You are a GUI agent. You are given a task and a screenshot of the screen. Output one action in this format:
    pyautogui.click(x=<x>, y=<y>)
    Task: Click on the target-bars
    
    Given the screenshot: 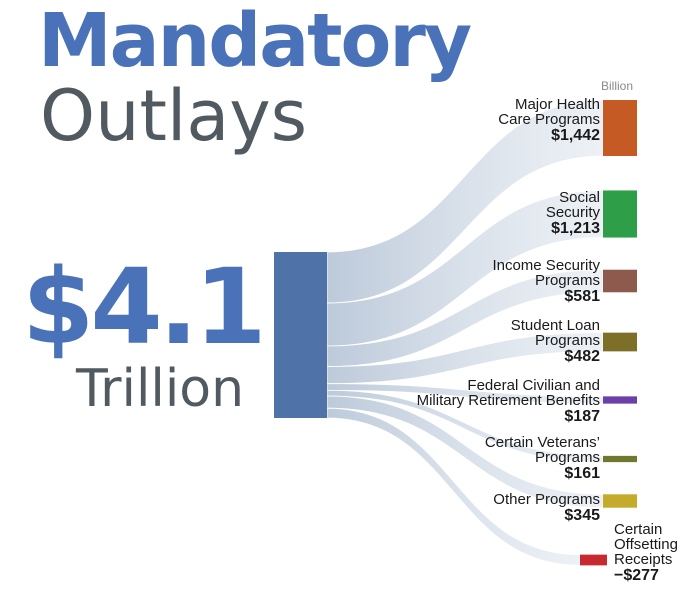 What is the action you would take?
    pyautogui.click(x=608, y=333)
    